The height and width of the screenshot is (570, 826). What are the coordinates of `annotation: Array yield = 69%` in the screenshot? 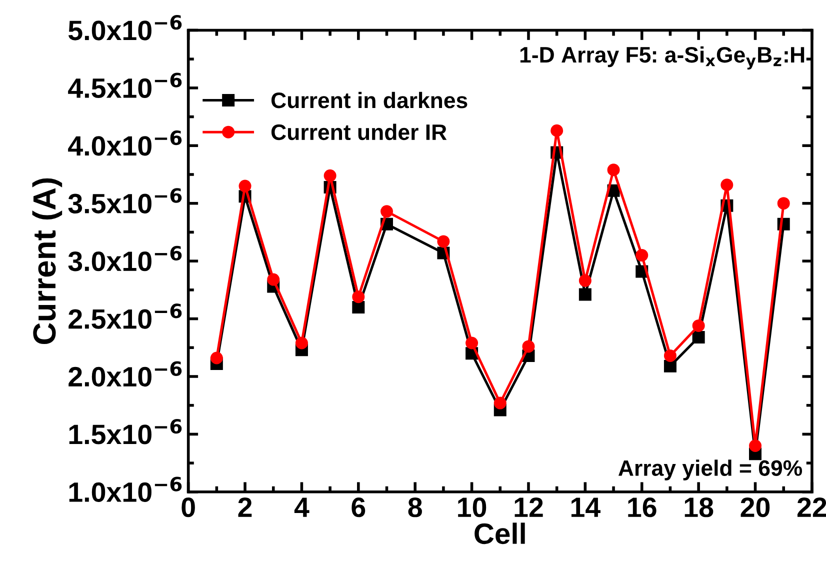 It's located at (710, 470).